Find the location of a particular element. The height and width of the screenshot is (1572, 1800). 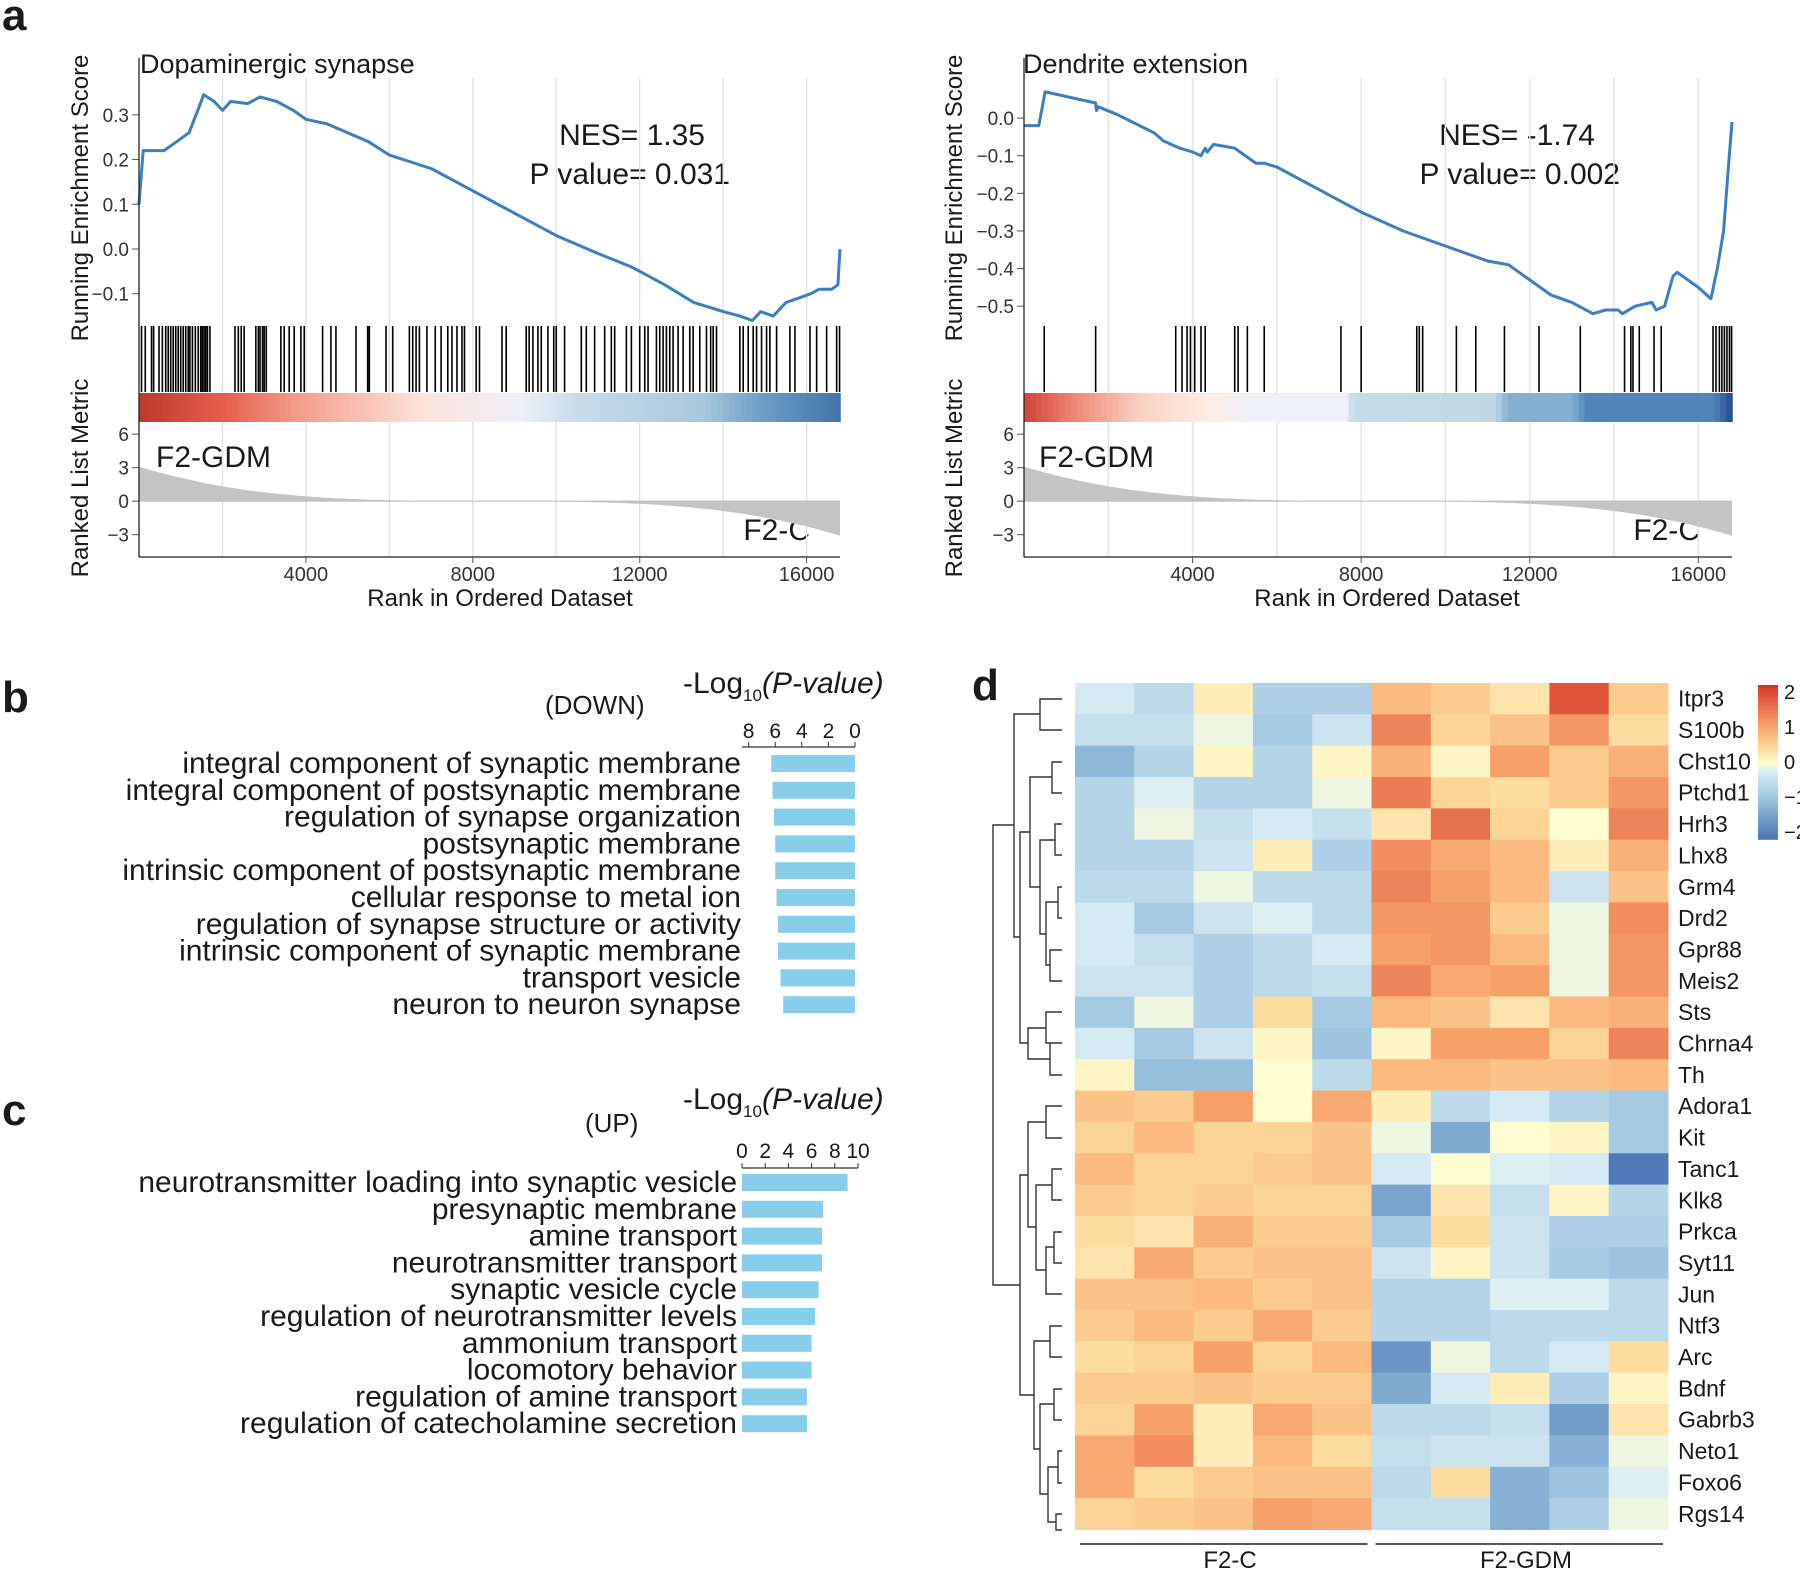

y-tick-label: −0.2 is located at coordinates (995, 194).